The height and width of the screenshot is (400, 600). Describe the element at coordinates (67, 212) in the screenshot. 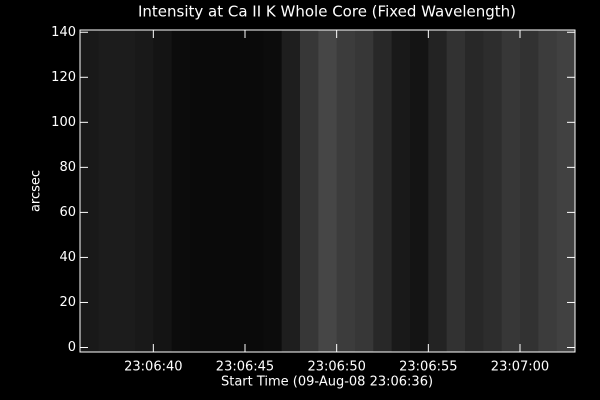

I see `y-tick-label: 60` at that location.